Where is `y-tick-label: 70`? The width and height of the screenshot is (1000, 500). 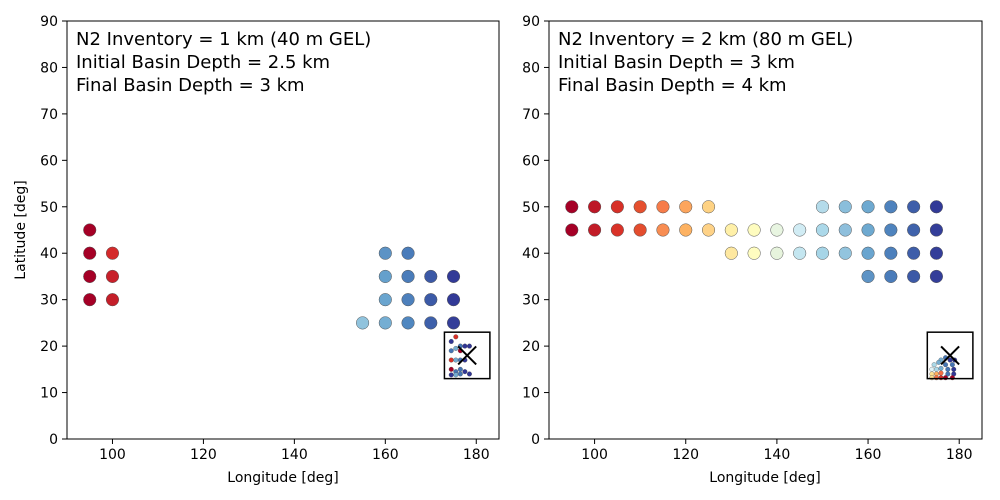
y-tick-label: 70 is located at coordinates (531, 115).